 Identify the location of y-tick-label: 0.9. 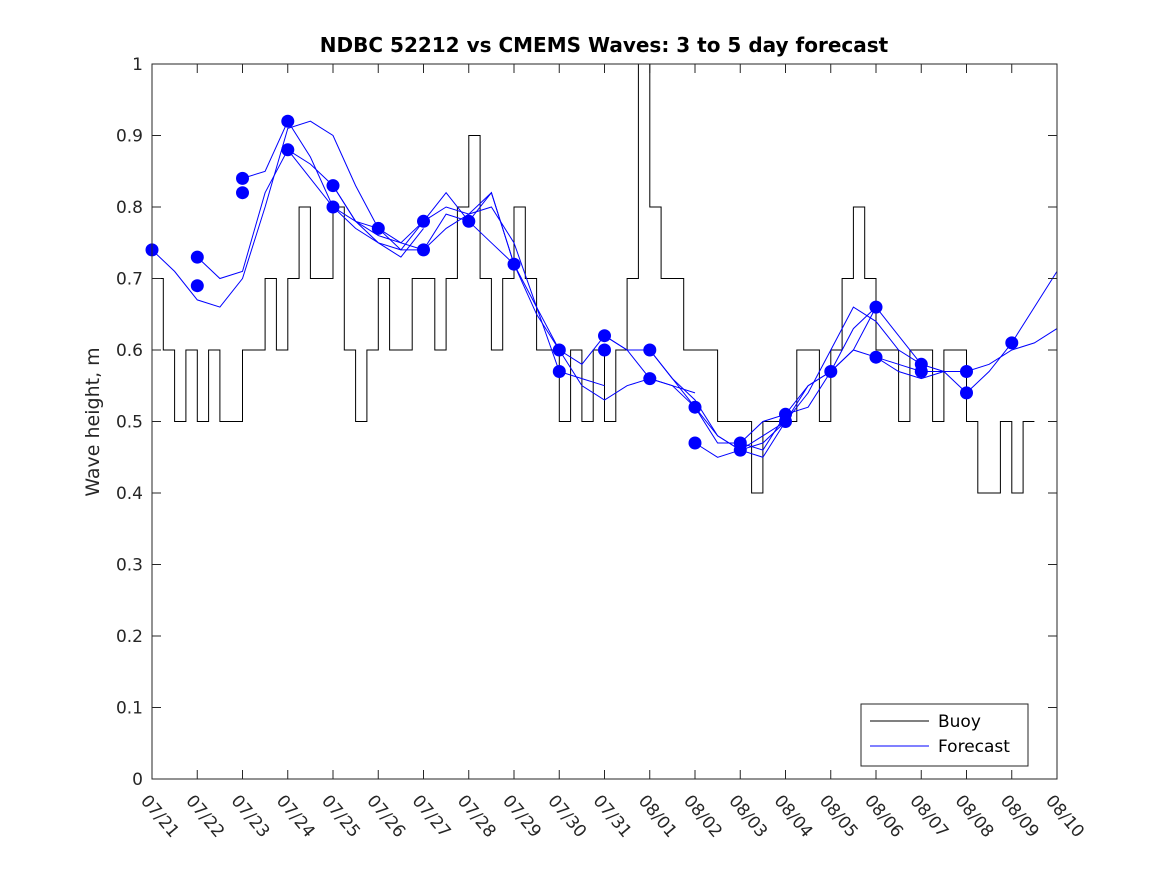
(129, 137).